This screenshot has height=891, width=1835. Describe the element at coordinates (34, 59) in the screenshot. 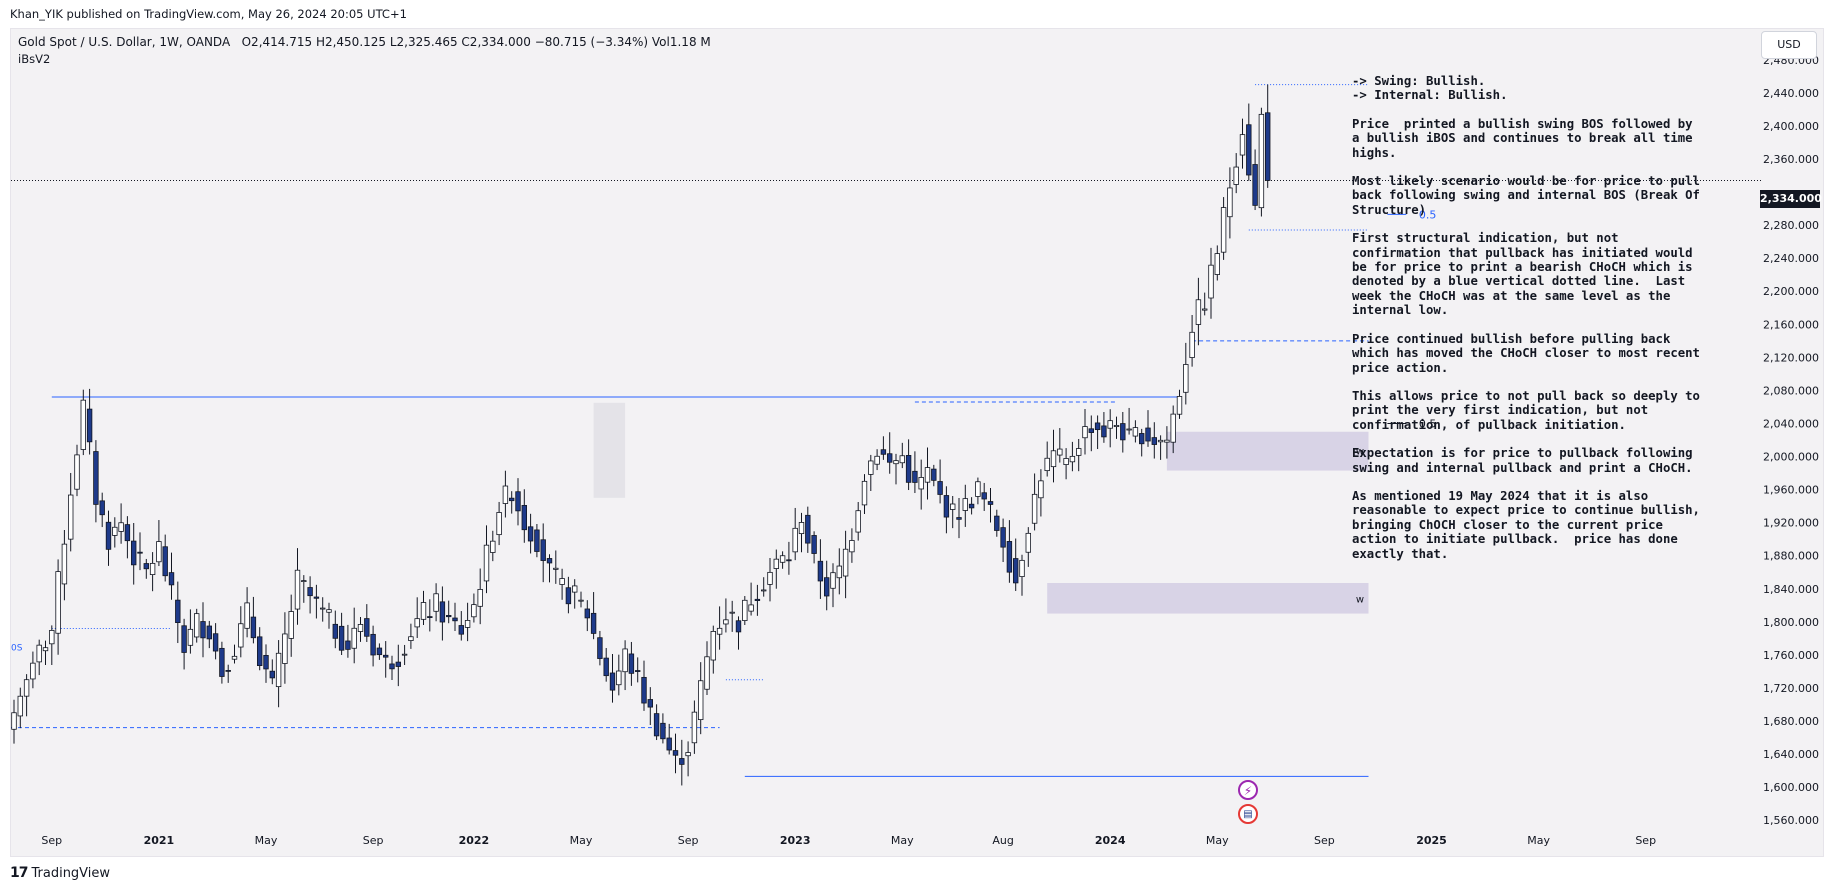

I see `indicator-label: iBsV2` at that location.